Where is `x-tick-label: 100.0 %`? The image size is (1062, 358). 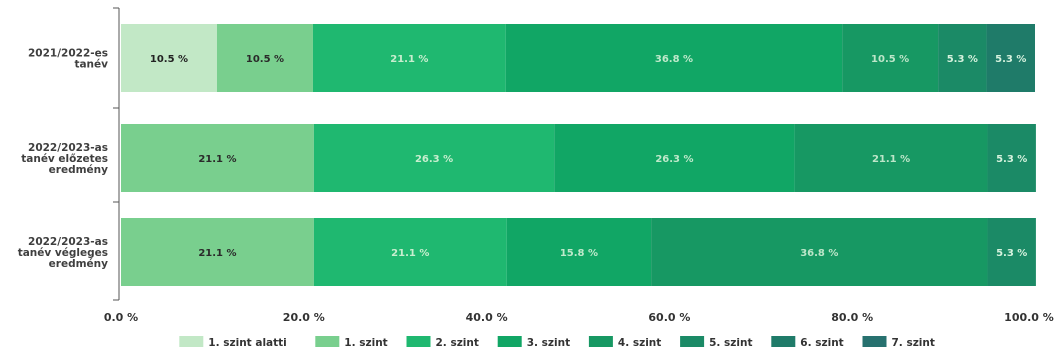 x-tick-label: 100.0 % is located at coordinates (1029, 317).